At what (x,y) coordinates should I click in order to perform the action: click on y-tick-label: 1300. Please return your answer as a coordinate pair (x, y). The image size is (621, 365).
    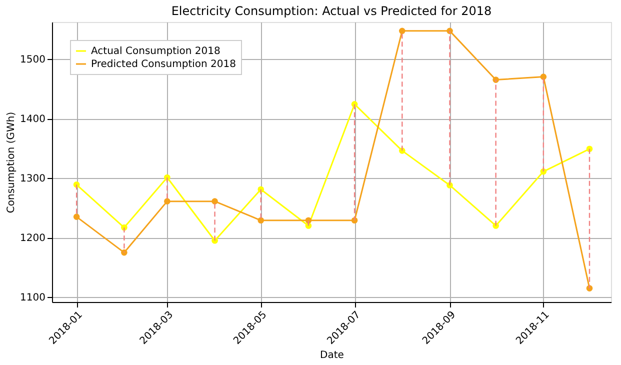
    Looking at the image, I should click on (33, 179).